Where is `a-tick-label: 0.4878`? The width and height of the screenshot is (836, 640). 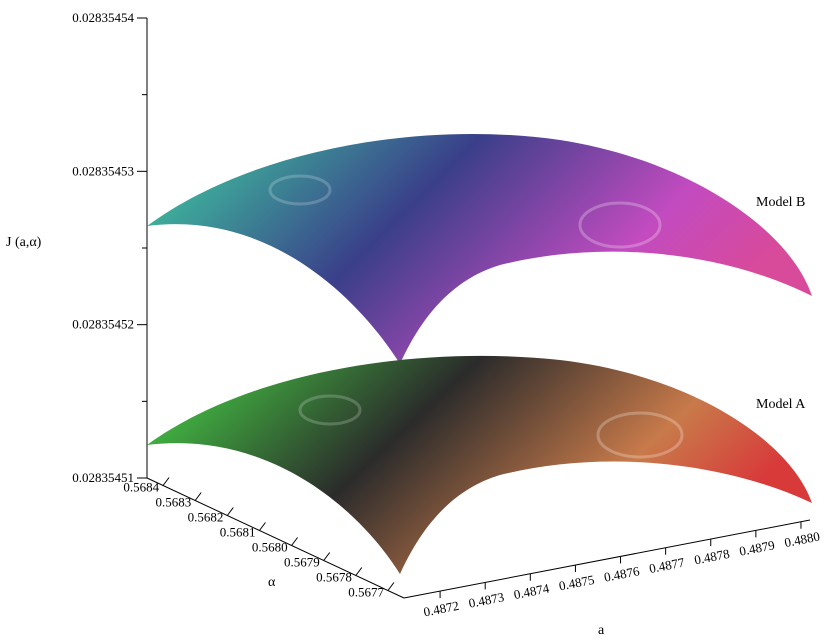 a-tick-label: 0.4878 is located at coordinates (712, 557).